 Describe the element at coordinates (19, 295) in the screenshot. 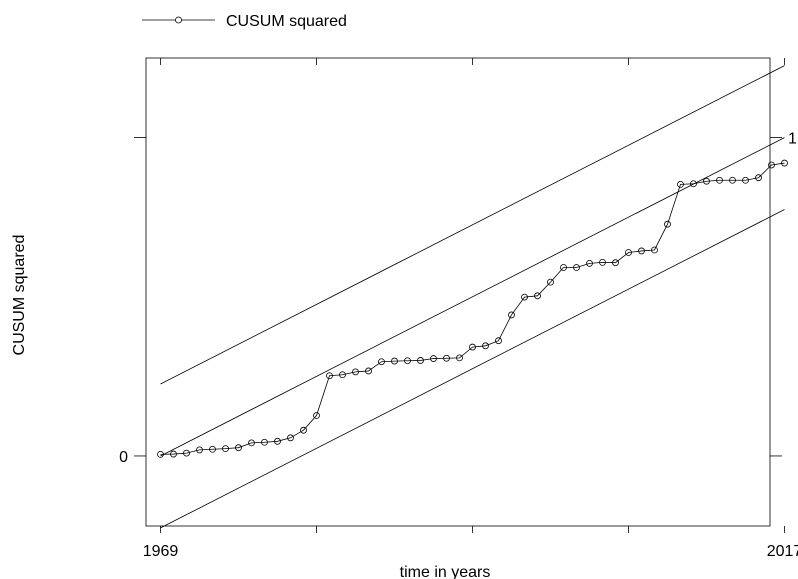

I see `y-axis-label: CUSUM squared` at that location.